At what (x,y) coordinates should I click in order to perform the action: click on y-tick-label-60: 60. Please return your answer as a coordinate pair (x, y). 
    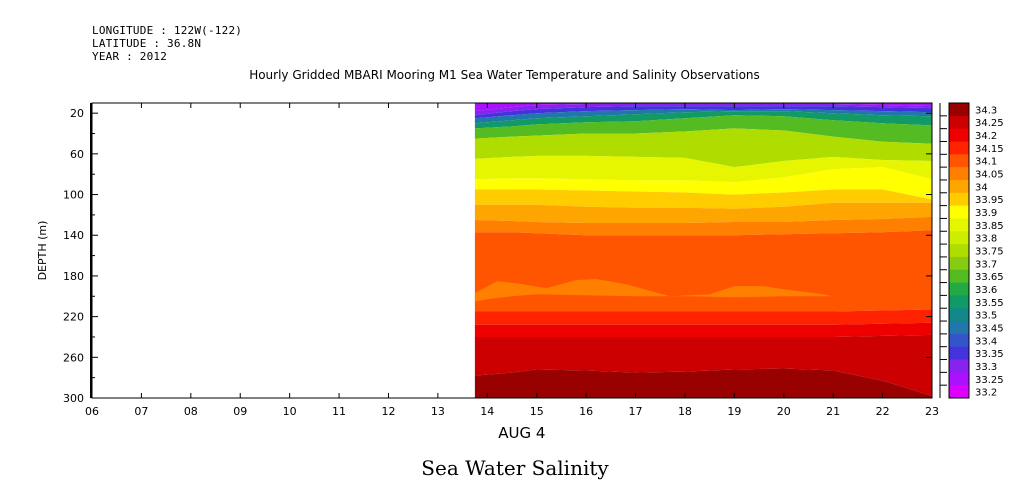
    Looking at the image, I should click on (77, 154).